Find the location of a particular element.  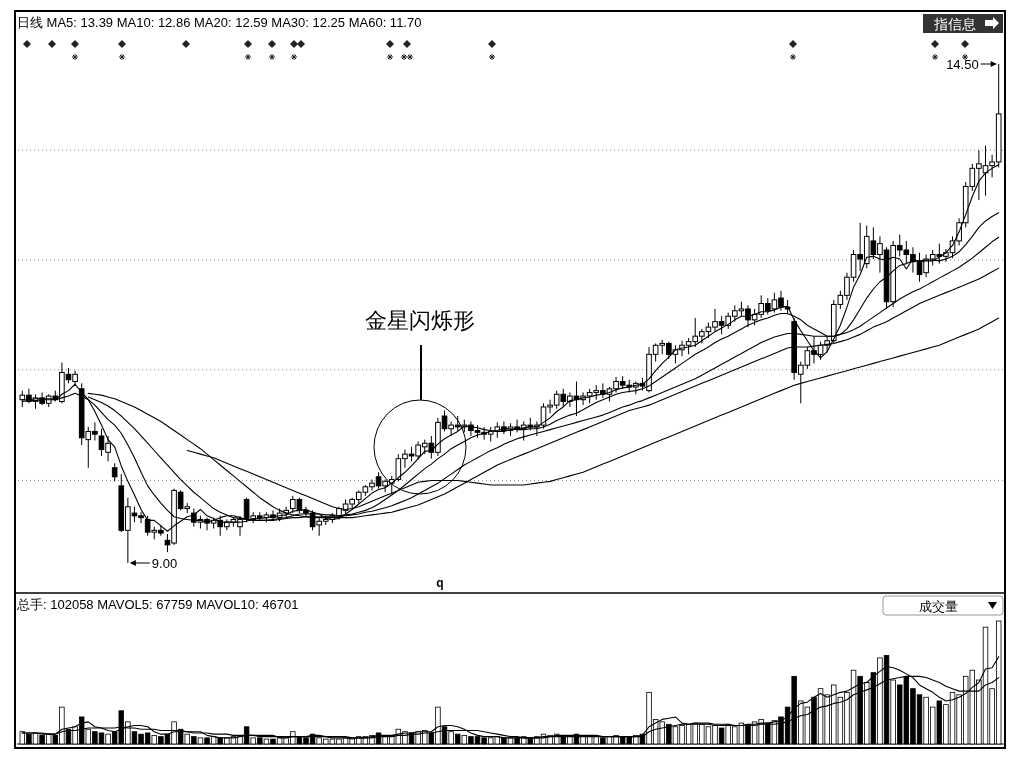

chart-title: 日线 MA5: 13.39 MA10: 12.86 MA20: 12.59 MA30: 12.25 MA60: 11.70 is located at coordinates (219, 22).